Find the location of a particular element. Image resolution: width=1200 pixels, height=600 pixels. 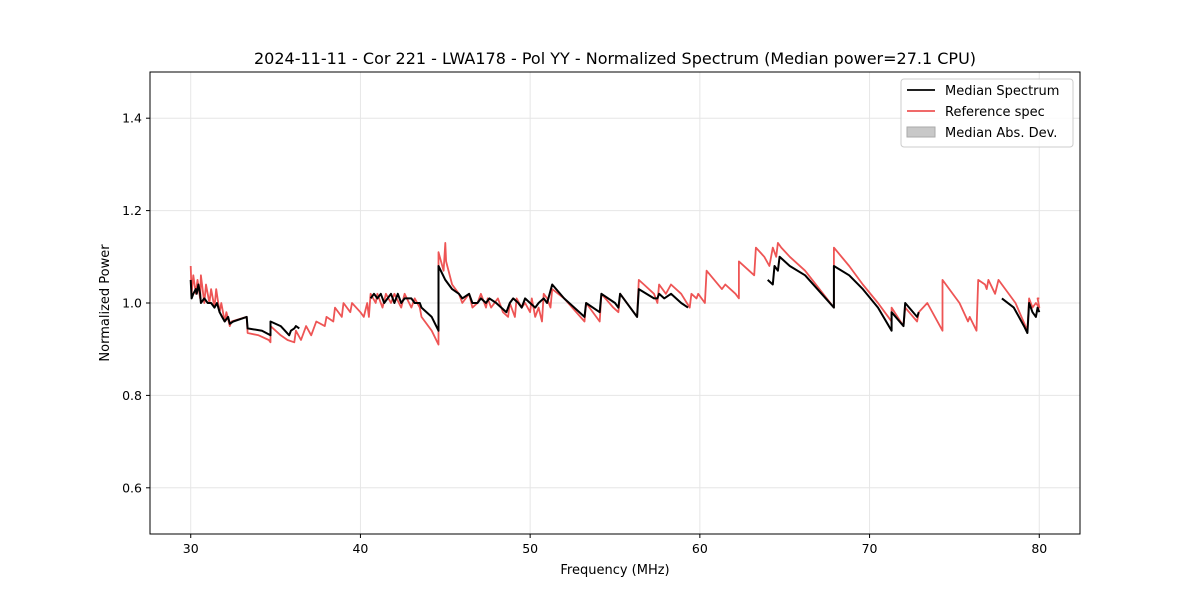

y-tick-label: 0.6 is located at coordinates (132, 487).